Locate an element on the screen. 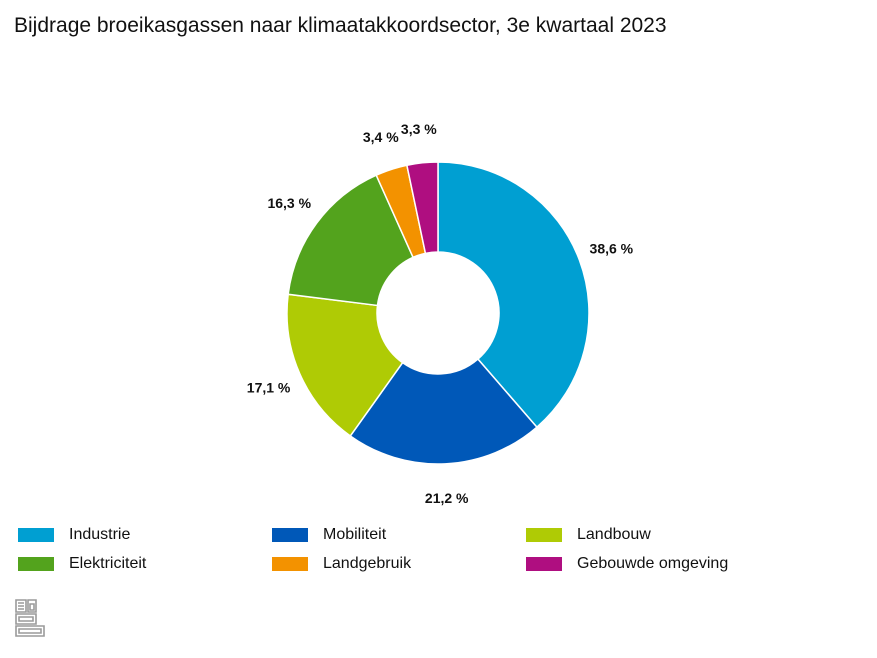 The height and width of the screenshot is (658, 877). slice-gebouwde-omgeving is located at coordinates (422, 208).